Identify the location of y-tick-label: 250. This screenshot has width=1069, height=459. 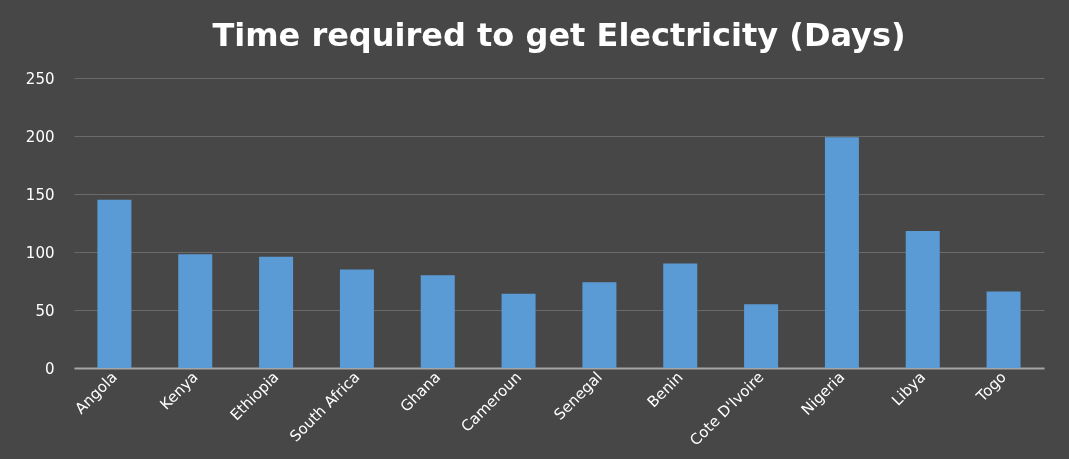
(40, 78).